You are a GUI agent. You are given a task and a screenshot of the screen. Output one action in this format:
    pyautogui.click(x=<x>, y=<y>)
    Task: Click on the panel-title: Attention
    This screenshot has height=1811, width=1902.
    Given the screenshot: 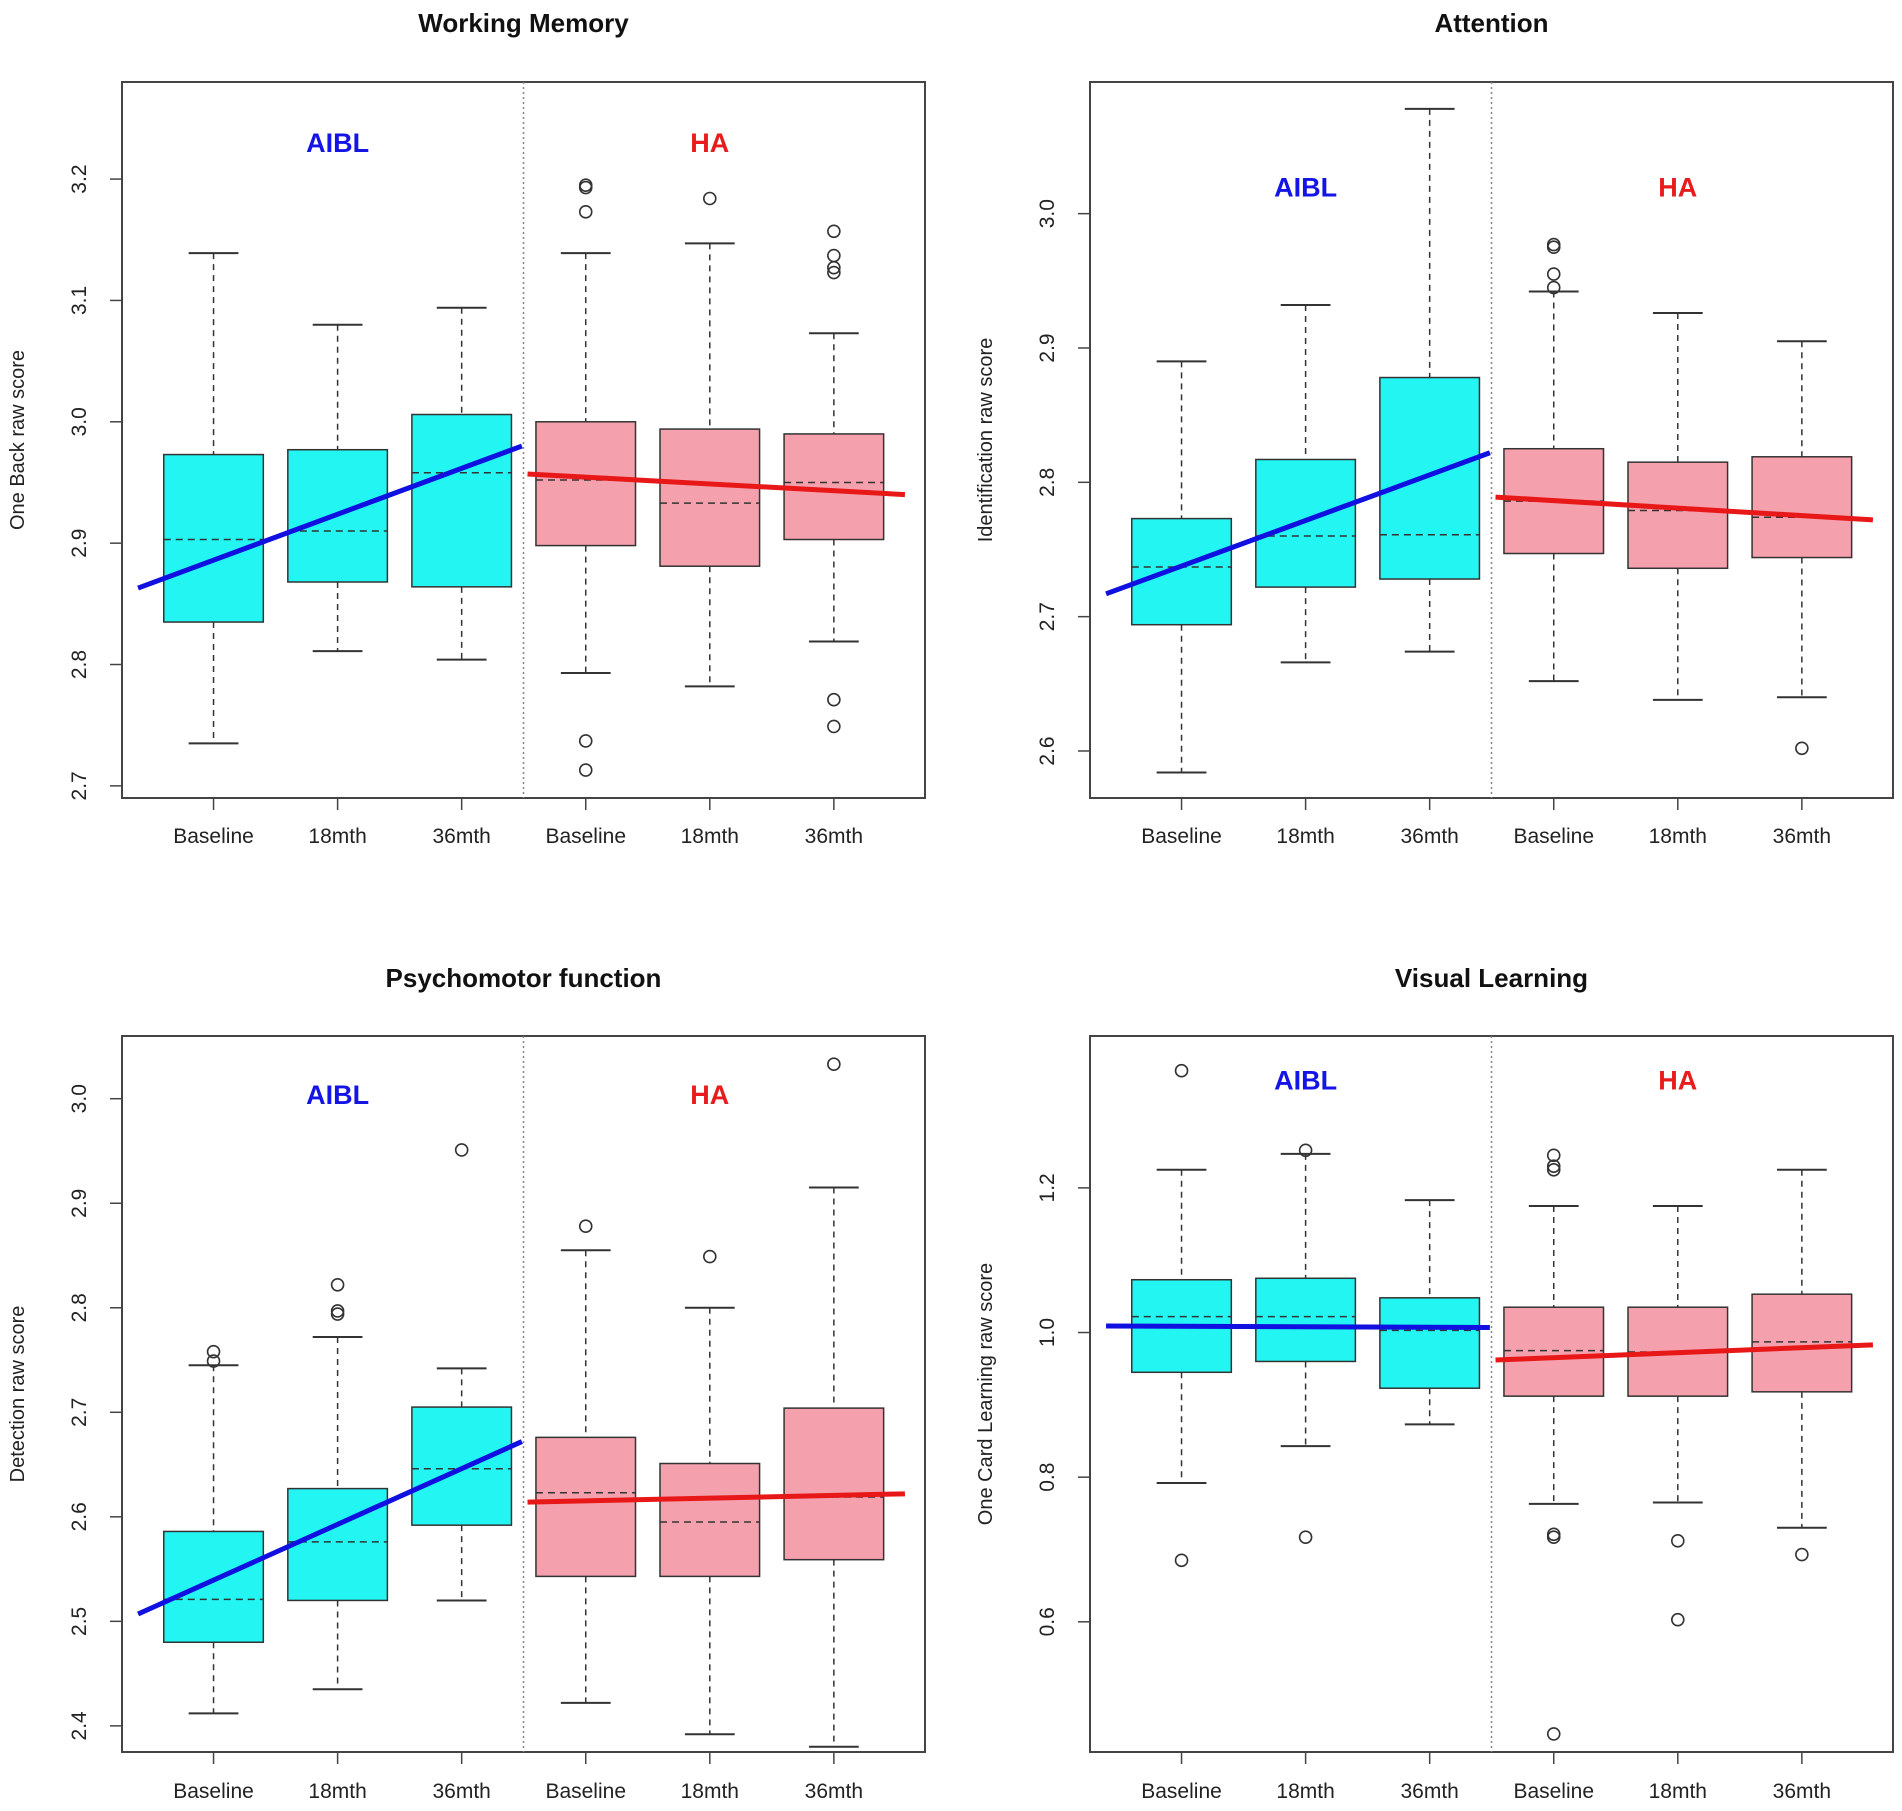 What is the action you would take?
    pyautogui.click(x=1491, y=23)
    